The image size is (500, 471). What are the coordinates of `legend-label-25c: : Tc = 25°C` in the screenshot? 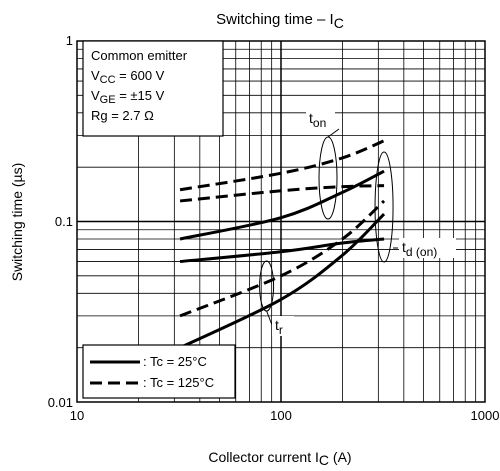 It's located at (175, 361).